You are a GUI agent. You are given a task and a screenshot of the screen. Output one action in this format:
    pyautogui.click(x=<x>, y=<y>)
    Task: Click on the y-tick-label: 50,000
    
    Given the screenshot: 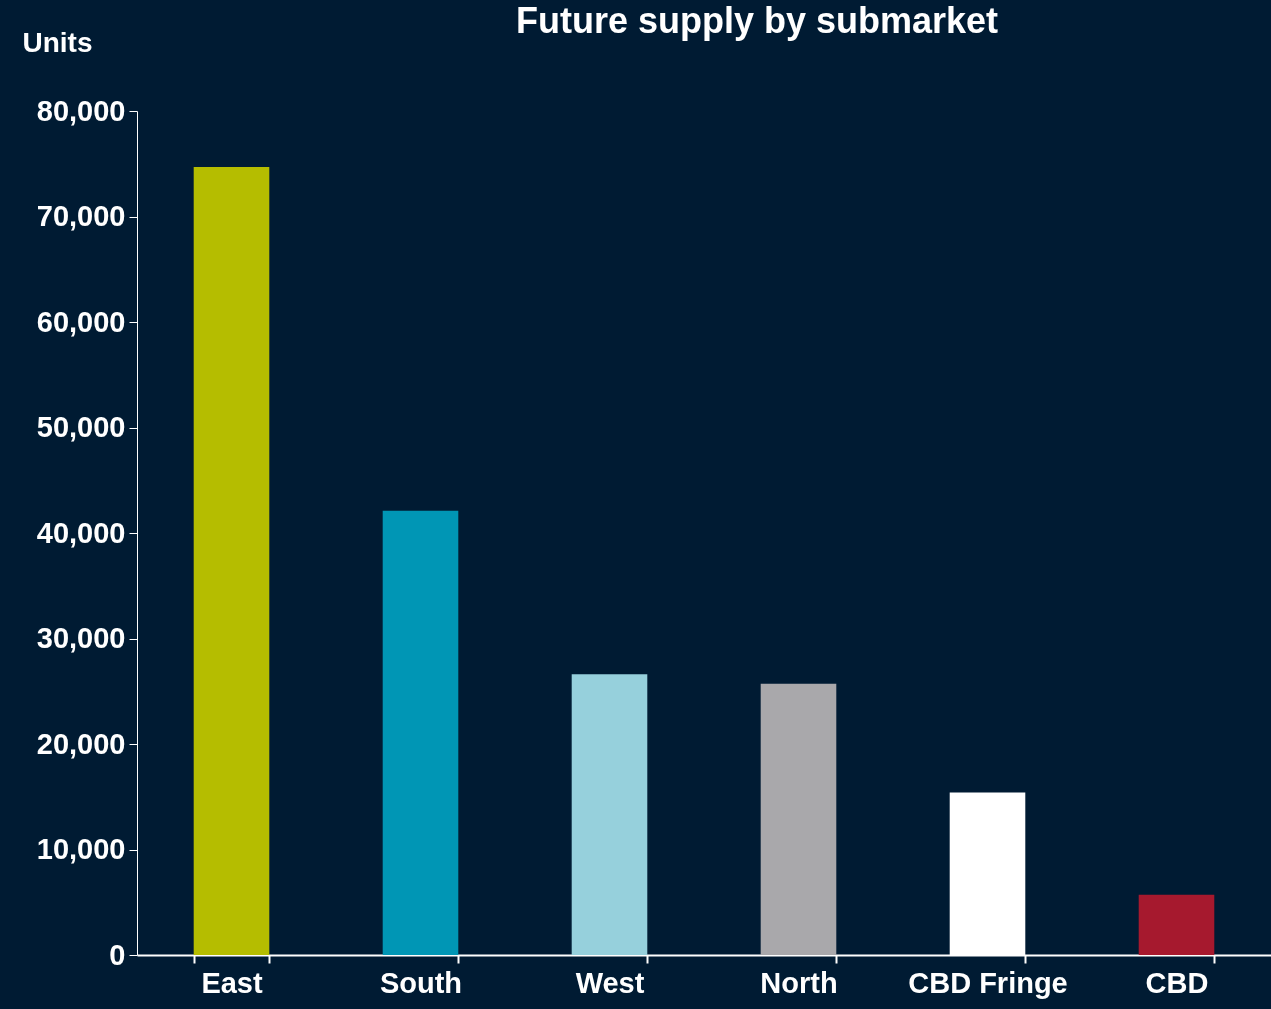 What is the action you would take?
    pyautogui.click(x=81, y=427)
    